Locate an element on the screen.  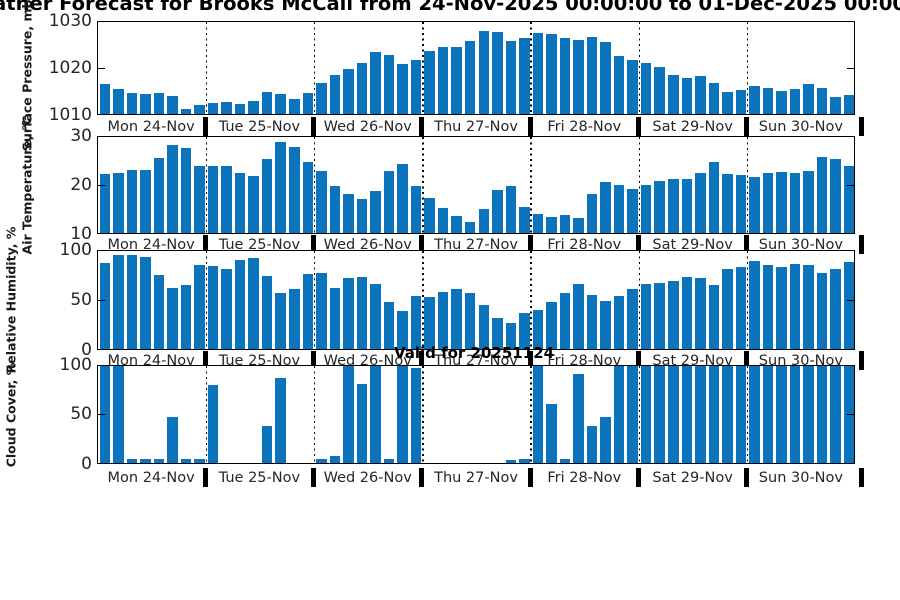
plot-box-cloud-cover is located at coordinates (476, 414).